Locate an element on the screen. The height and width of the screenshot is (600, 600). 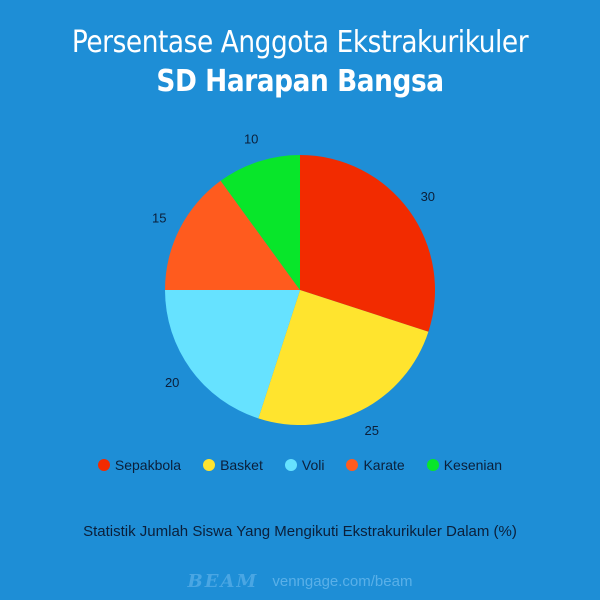
data-label-basket: 25 is located at coordinates (371, 430).